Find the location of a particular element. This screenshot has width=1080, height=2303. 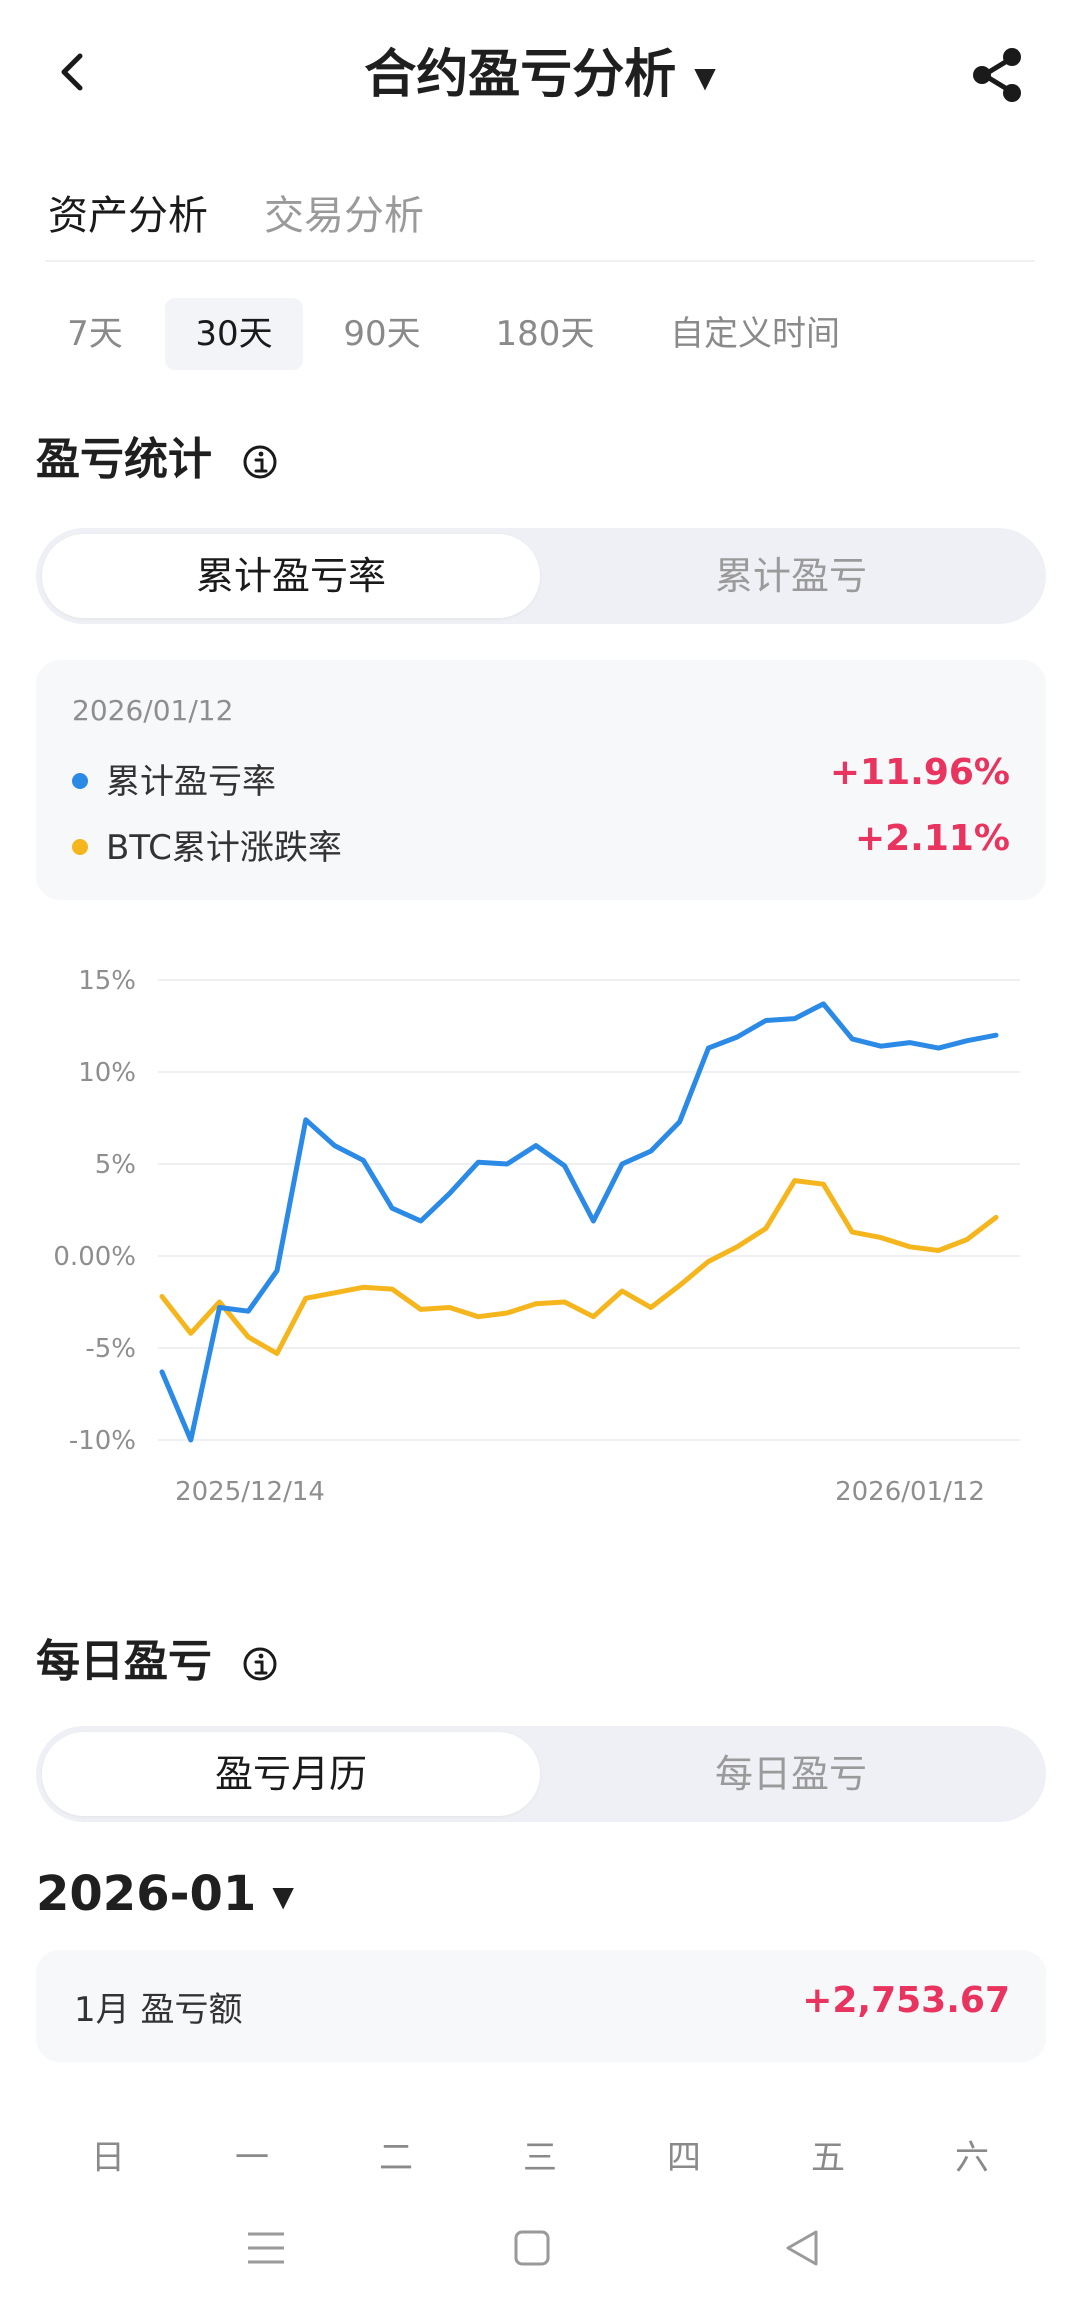

range-7d: 7天 is located at coordinates (95, 334).